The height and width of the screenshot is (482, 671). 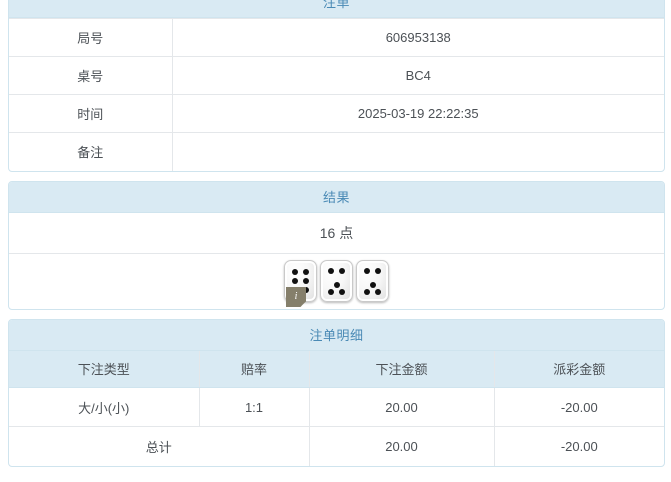 I want to click on dice-group: i, so click(x=336, y=283).